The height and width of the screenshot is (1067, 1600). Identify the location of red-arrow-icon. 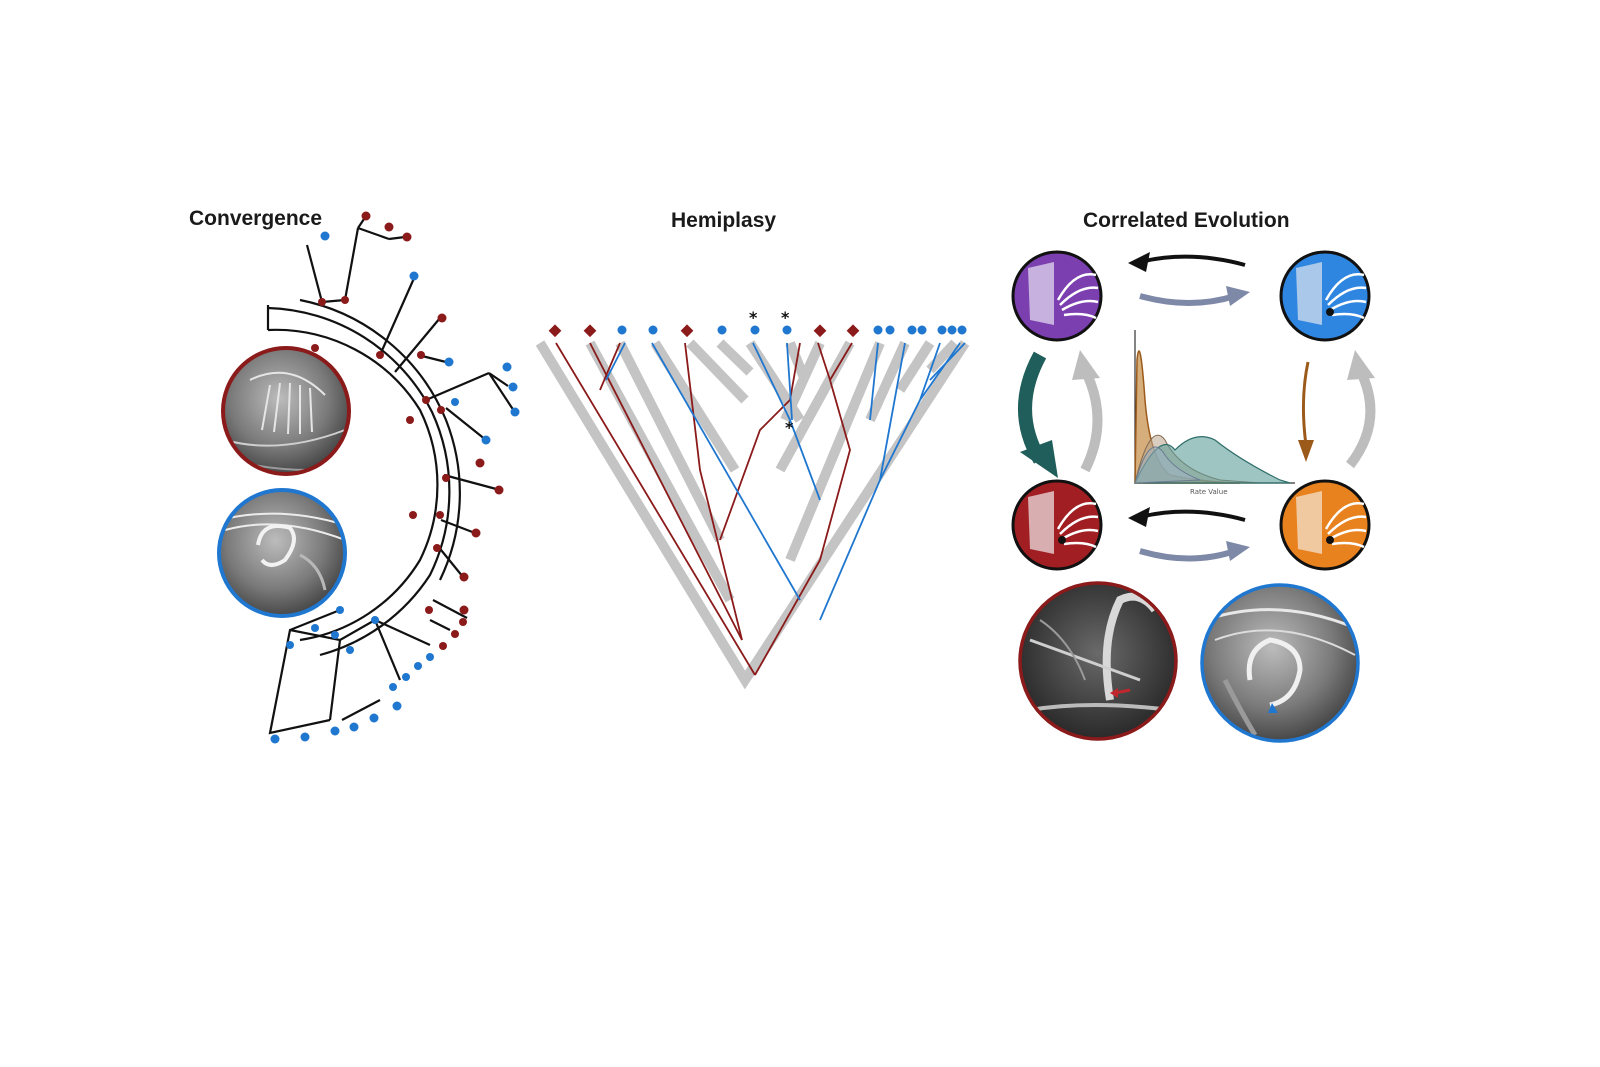
(1114, 693).